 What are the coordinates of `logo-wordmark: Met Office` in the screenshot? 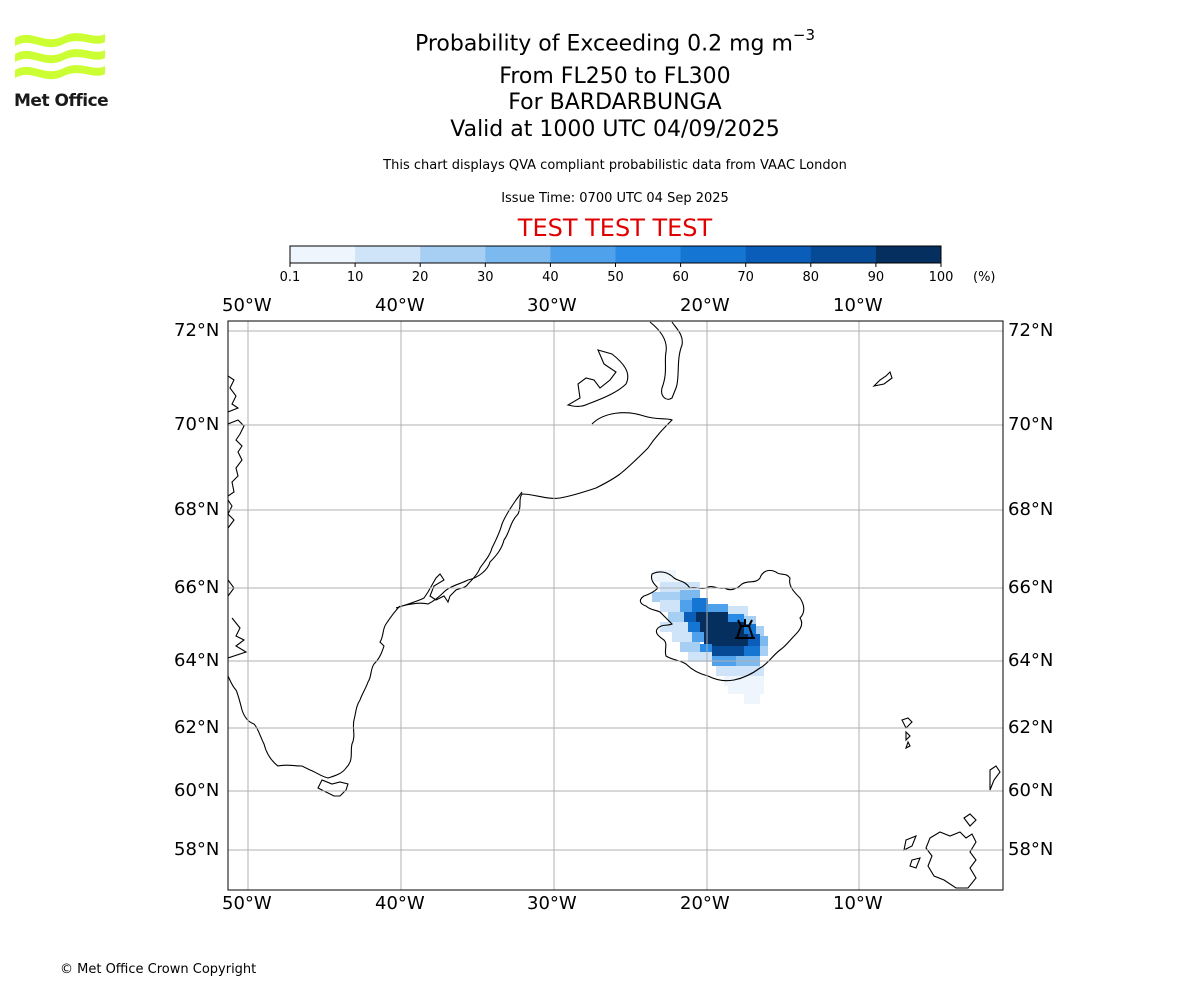 It's located at (61, 101).